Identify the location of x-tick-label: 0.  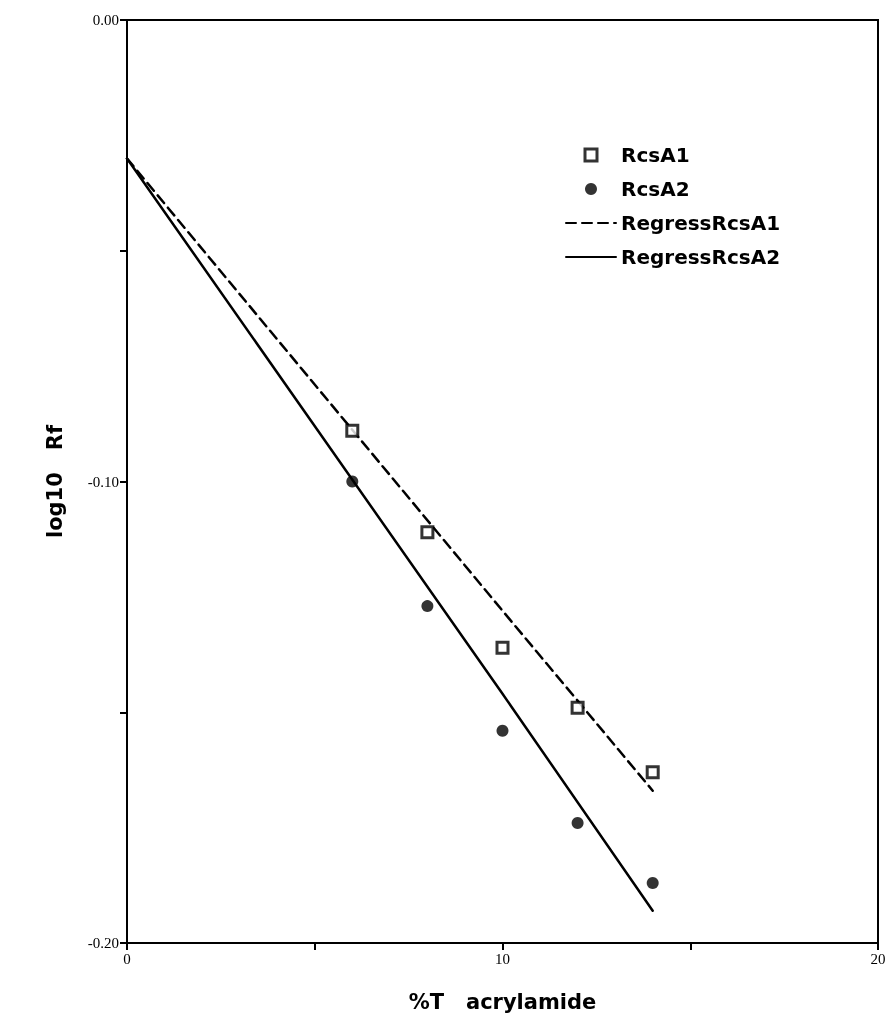
(127, 958).